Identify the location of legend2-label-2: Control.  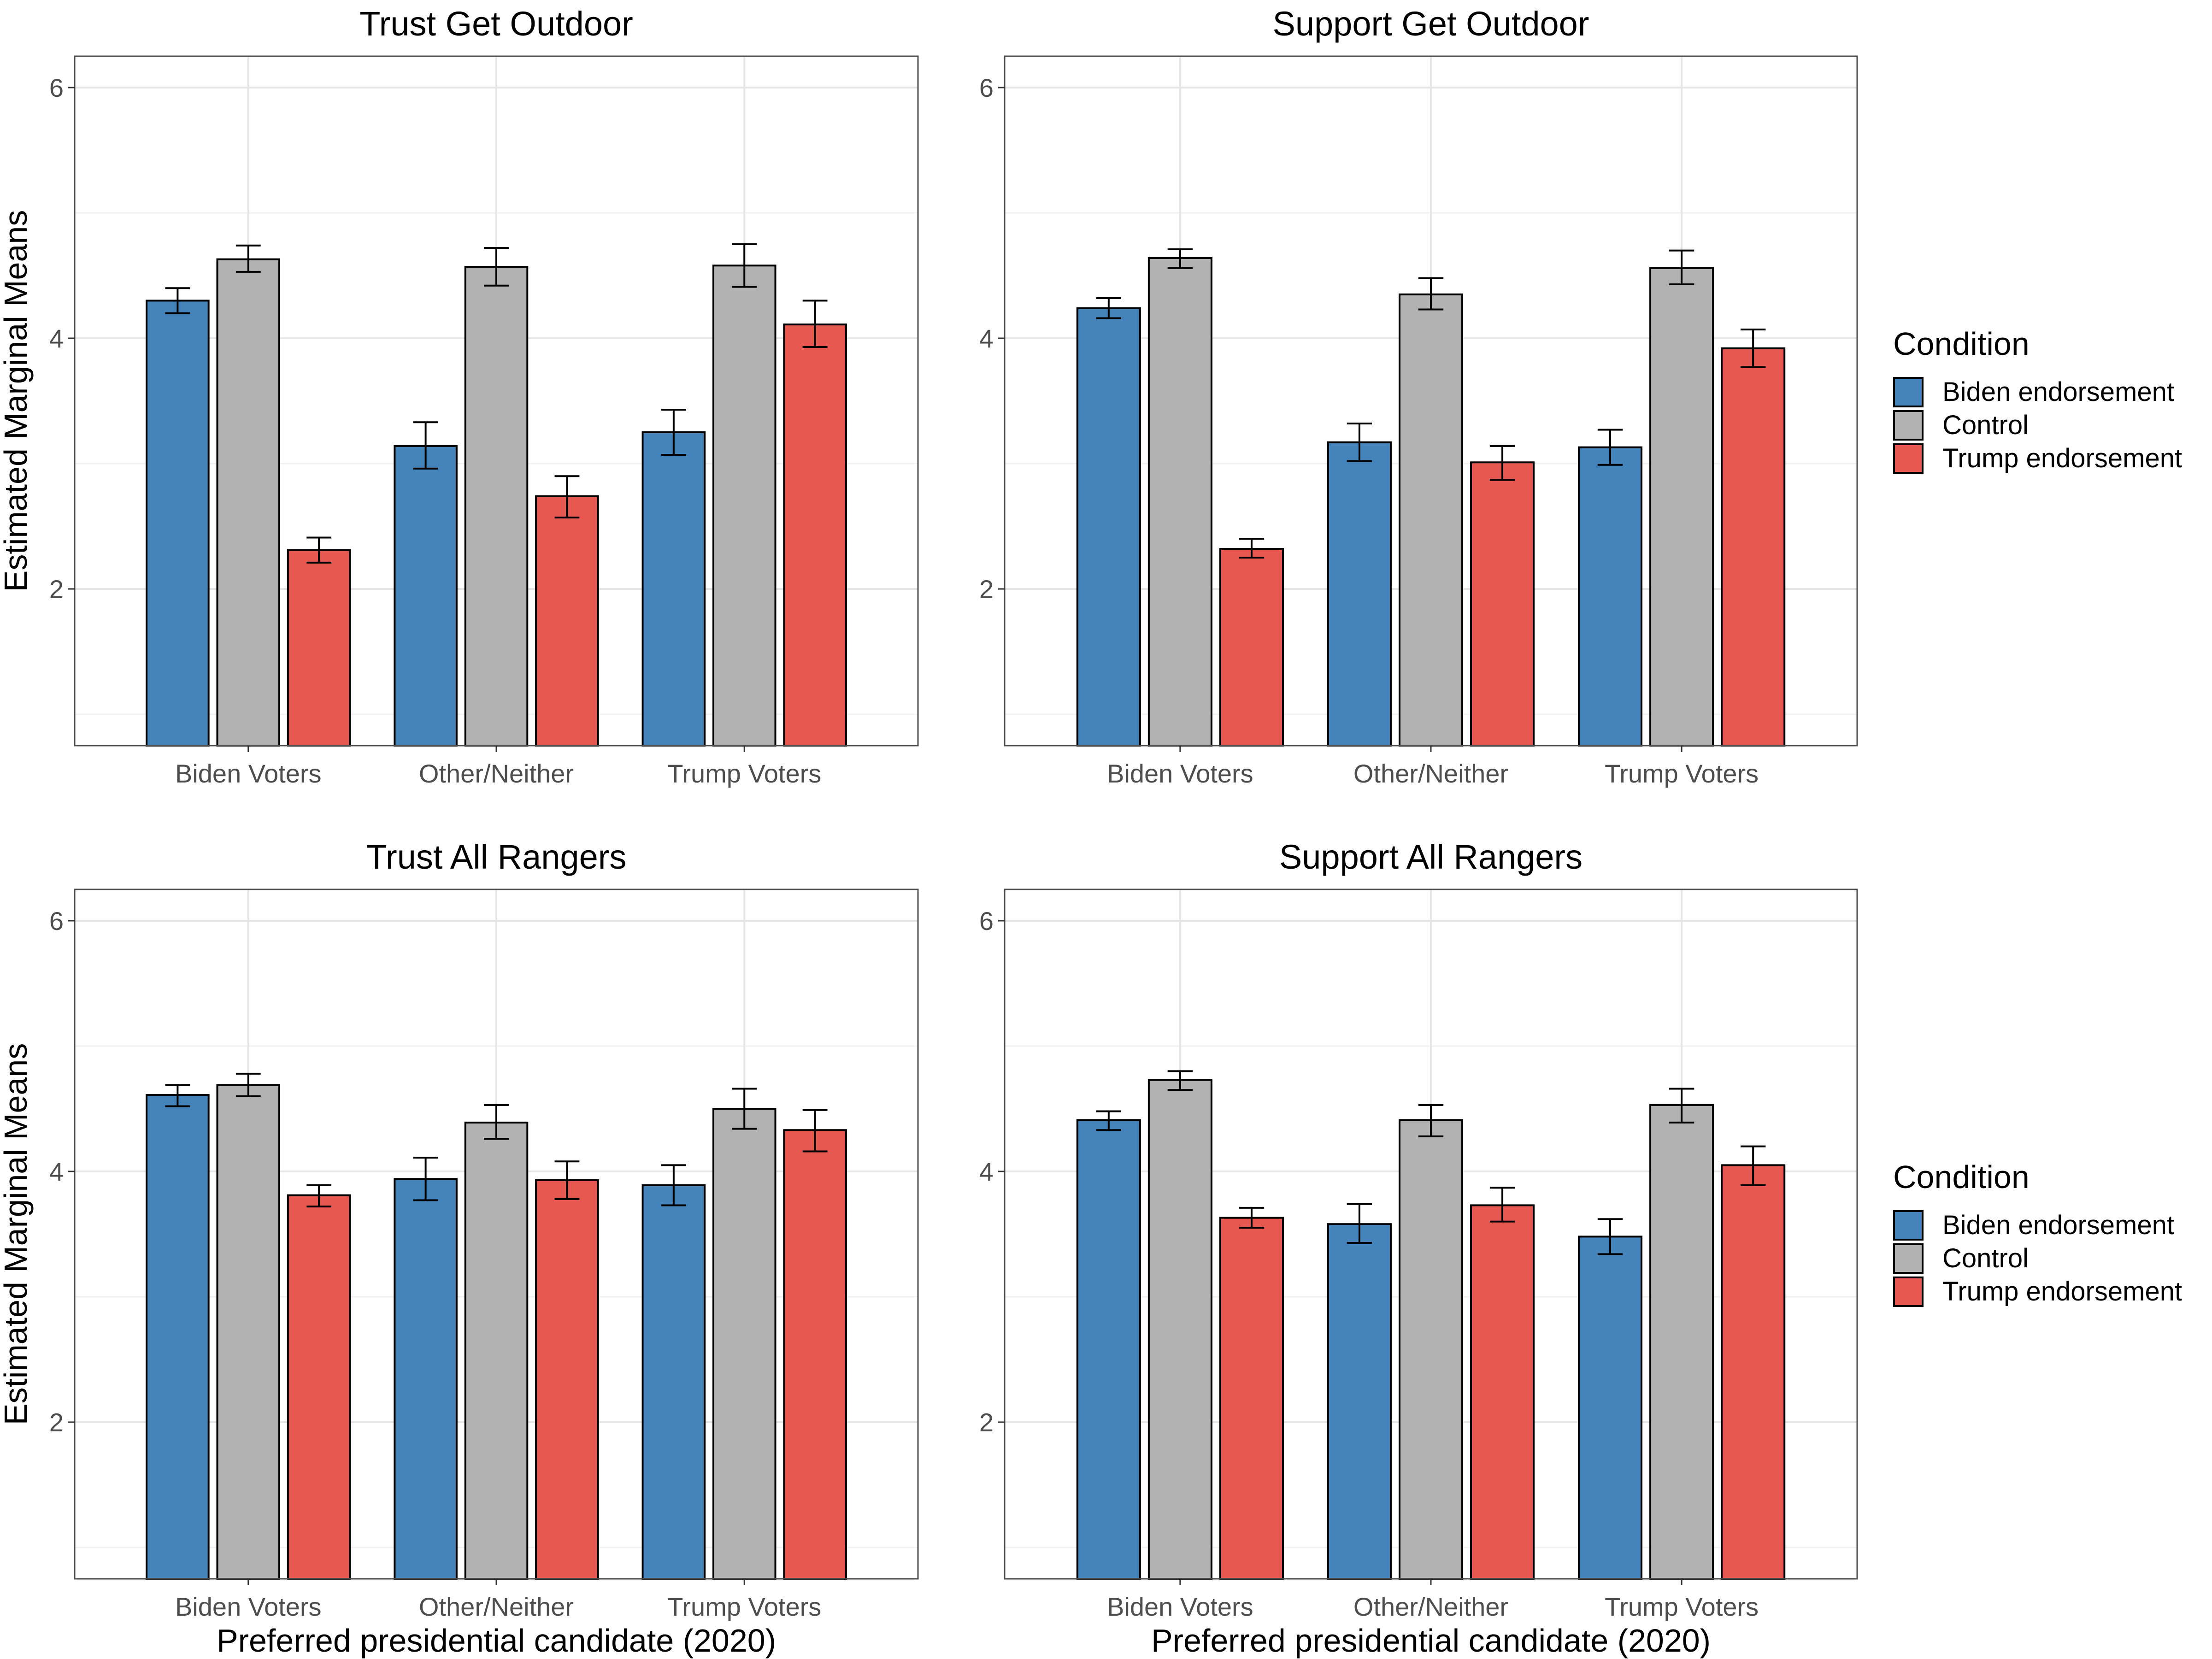
(1985, 1258).